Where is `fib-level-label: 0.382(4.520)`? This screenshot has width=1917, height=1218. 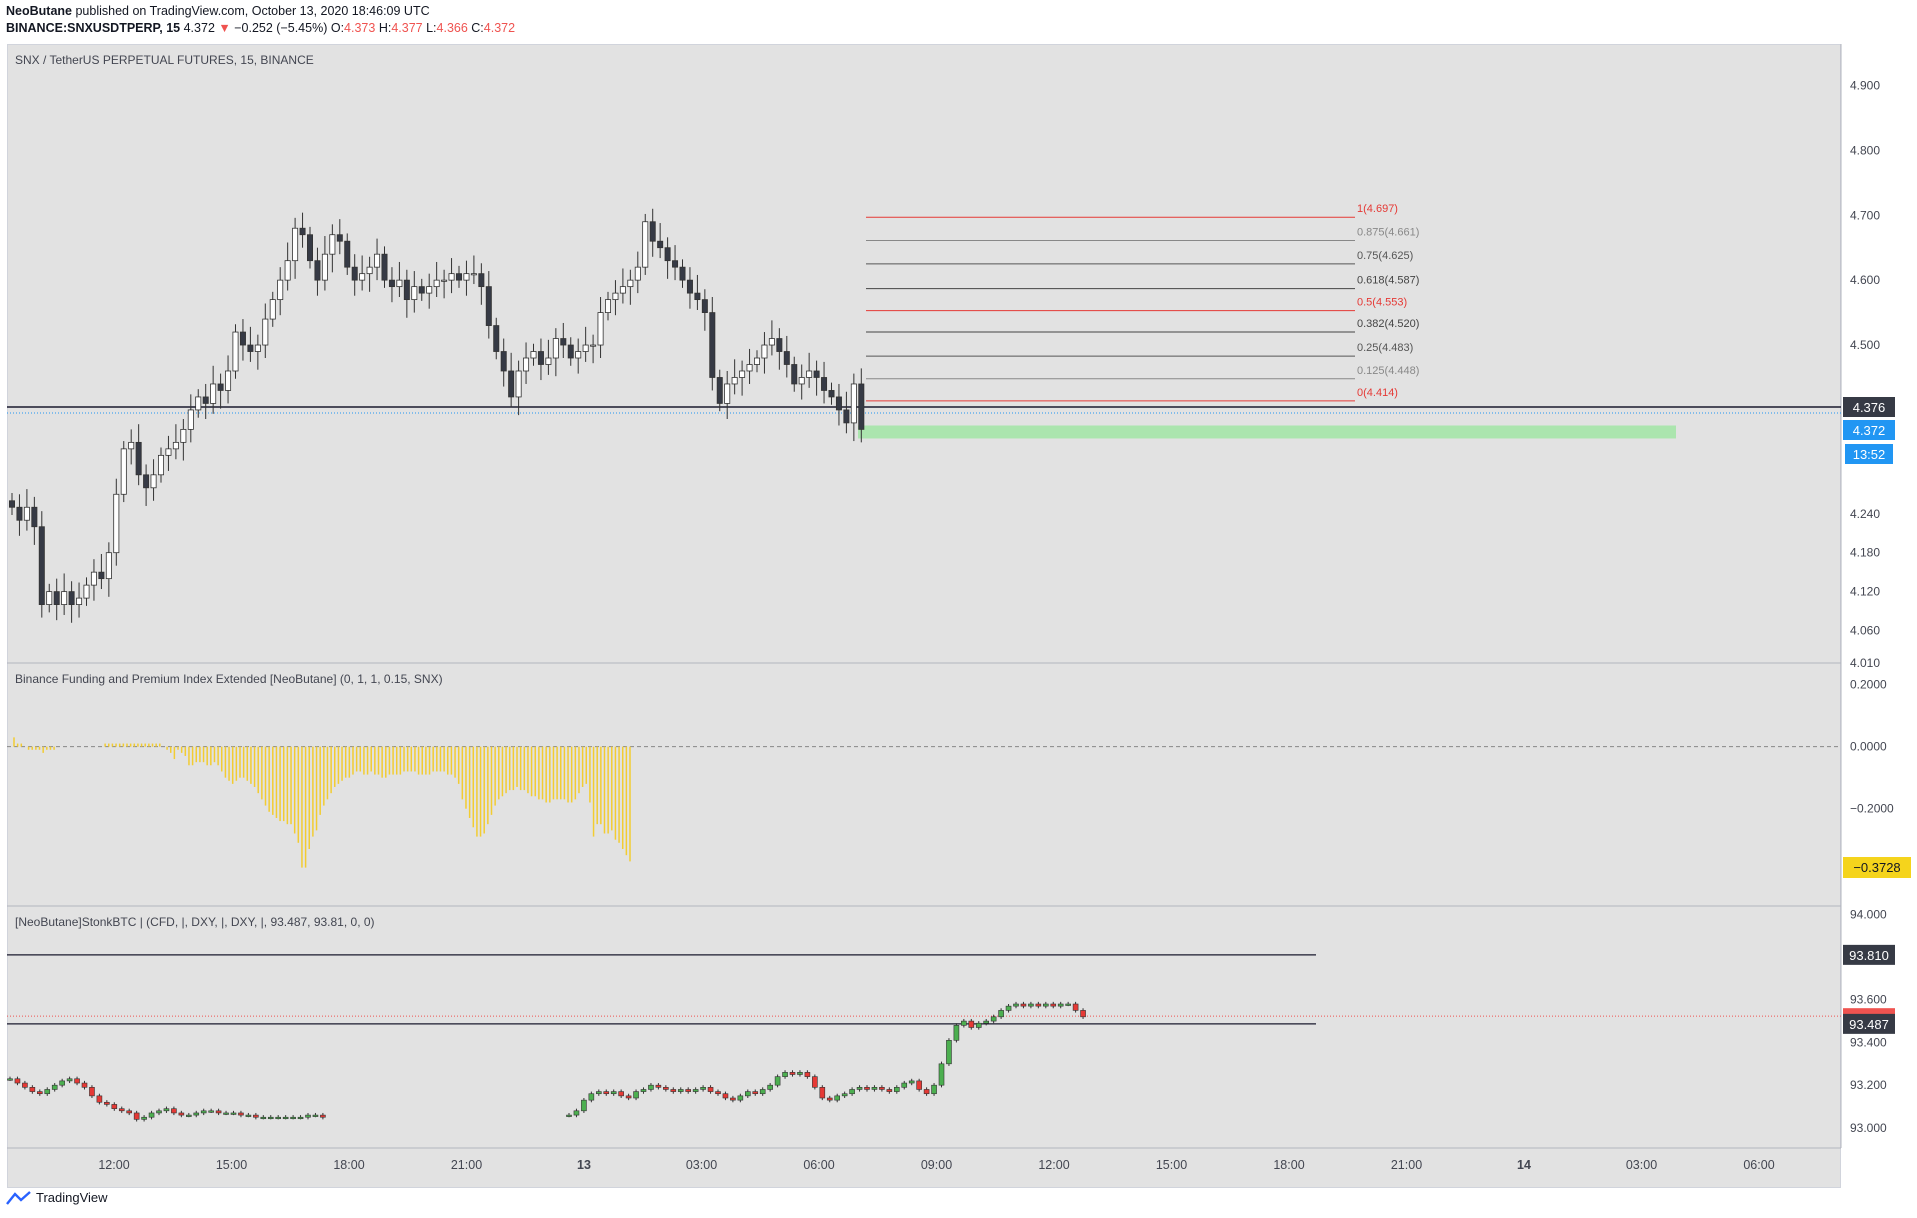
fib-level-label: 0.382(4.520) is located at coordinates (1388, 324).